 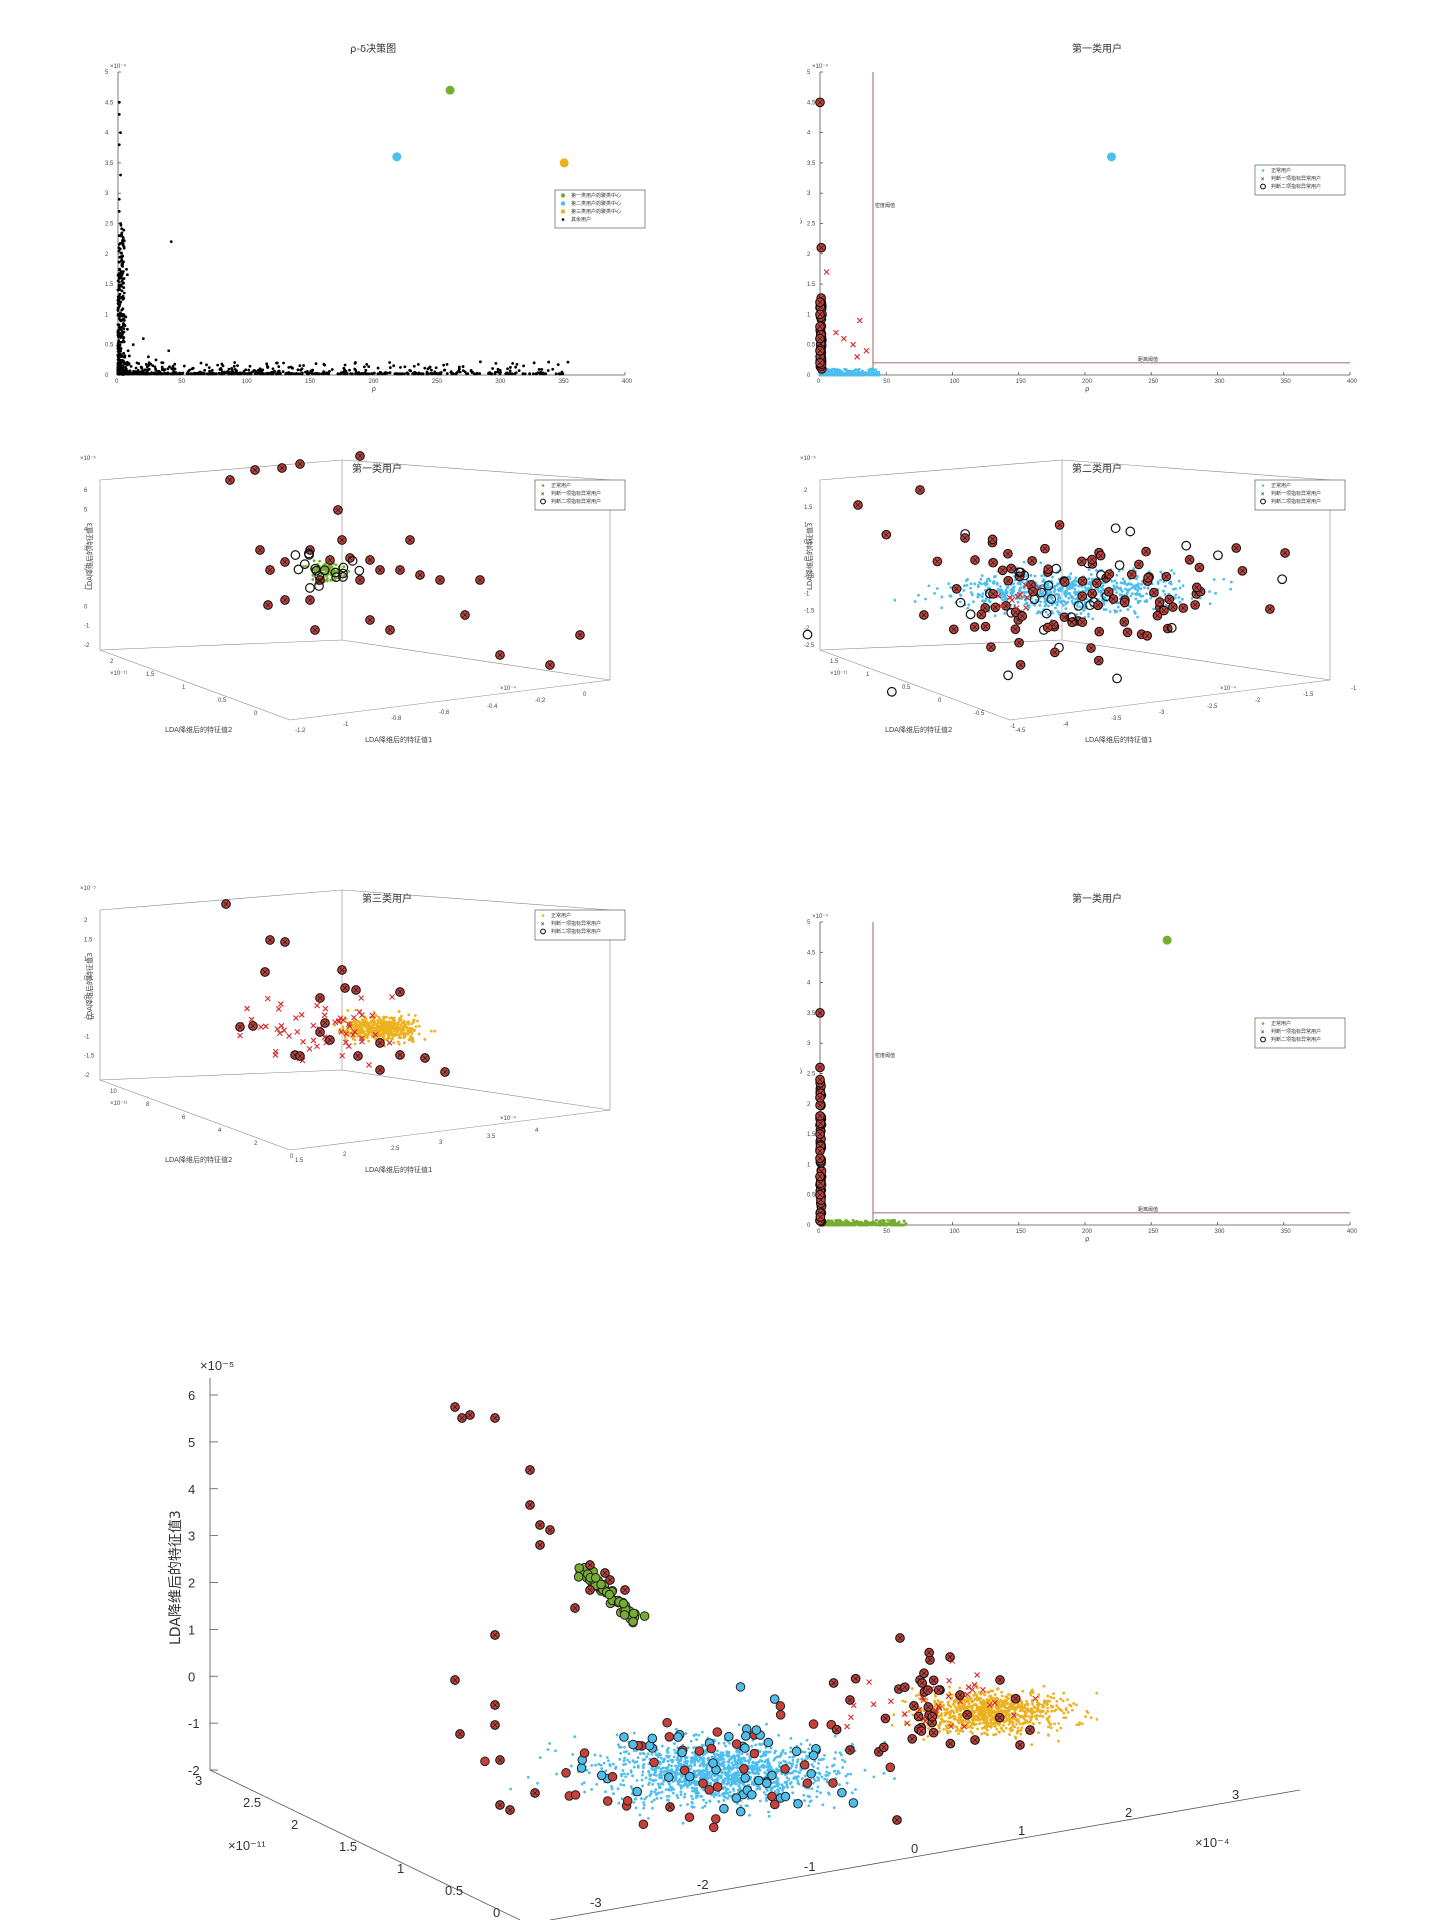 I want to click on y-tick-label: 5, so click(x=809, y=73).